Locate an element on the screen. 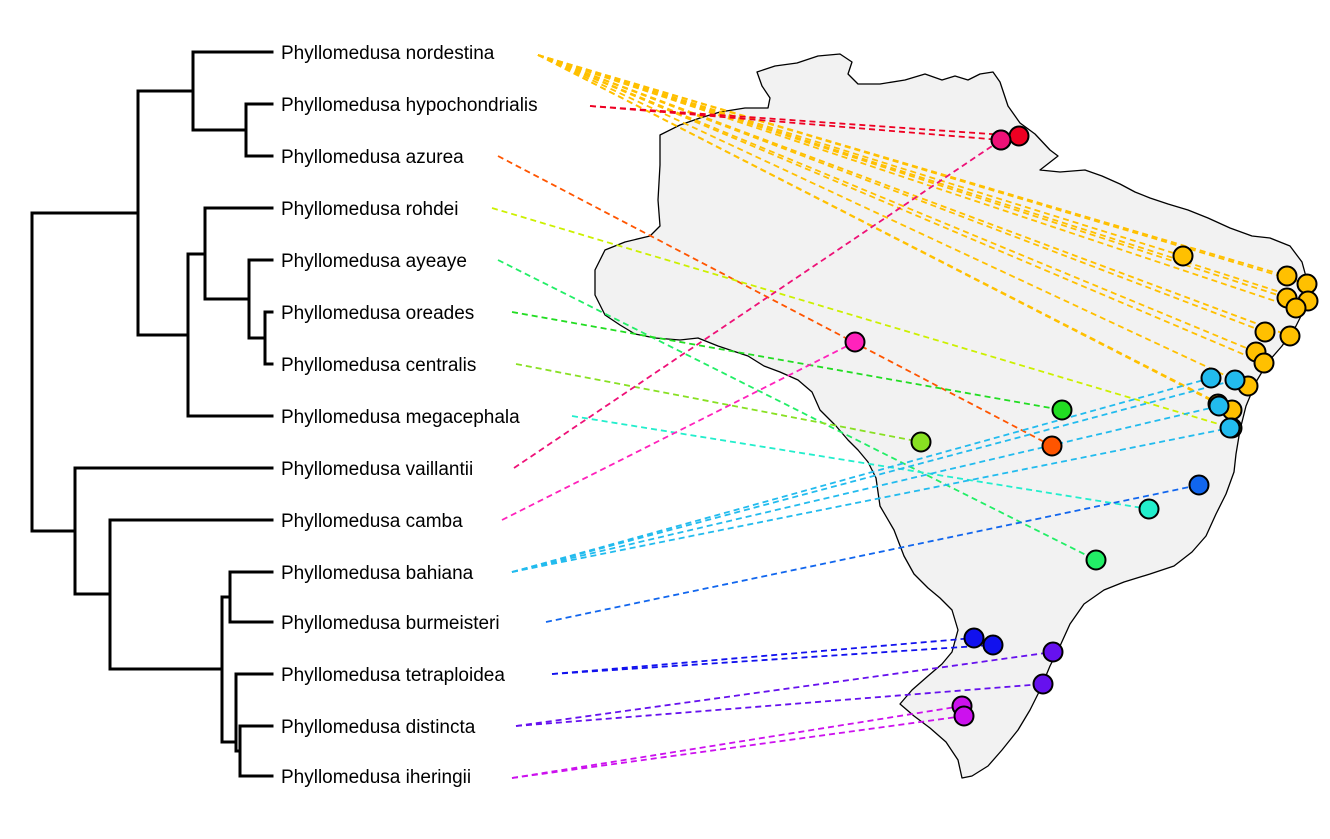 This screenshot has height=839, width=1330. tip-label-megacephala: Phyllomedusa megacephala is located at coordinates (400, 417).